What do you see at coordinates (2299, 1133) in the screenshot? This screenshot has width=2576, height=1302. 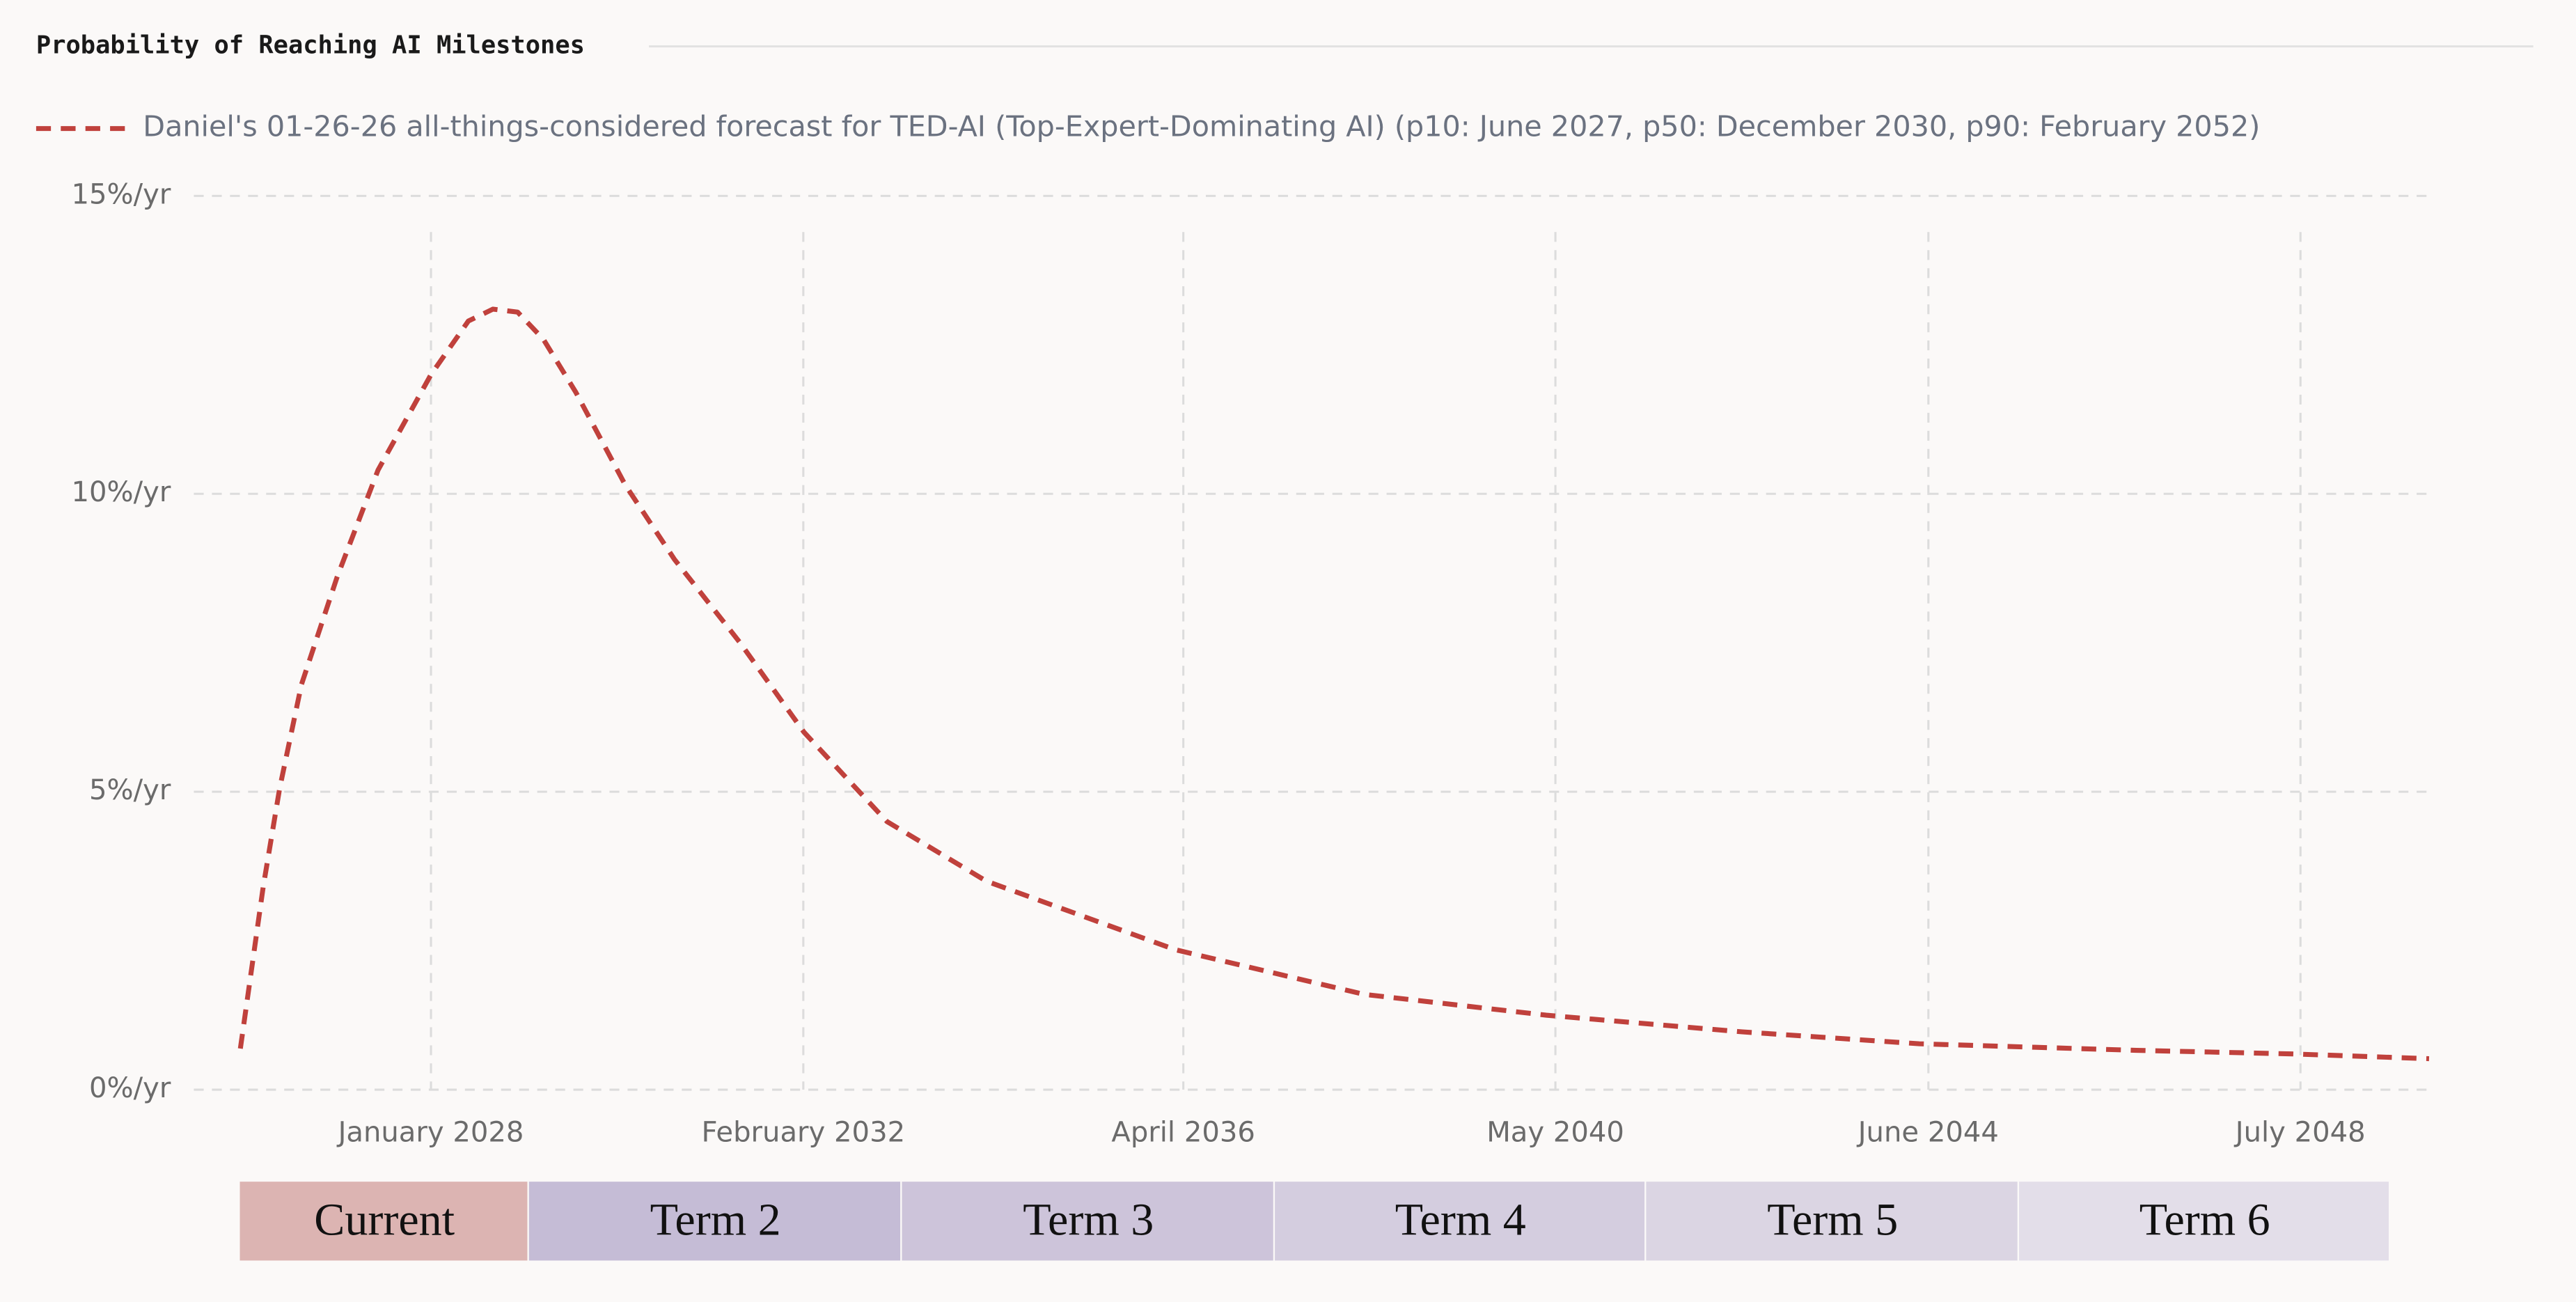 I see `x-tick-label: July 2048` at bounding box center [2299, 1133].